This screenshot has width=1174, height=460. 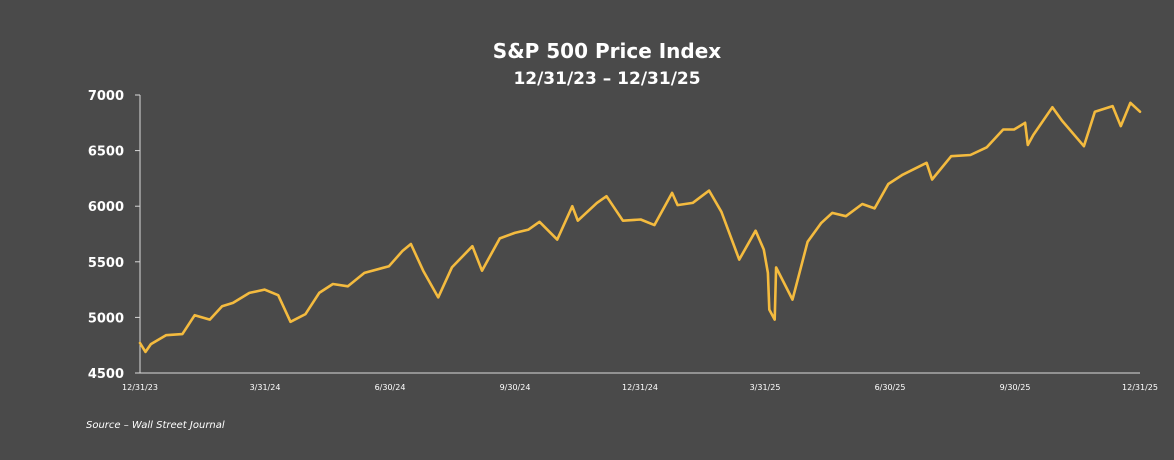 What do you see at coordinates (515, 387) in the screenshot?
I see `x-tick-label: 9/30/24` at bounding box center [515, 387].